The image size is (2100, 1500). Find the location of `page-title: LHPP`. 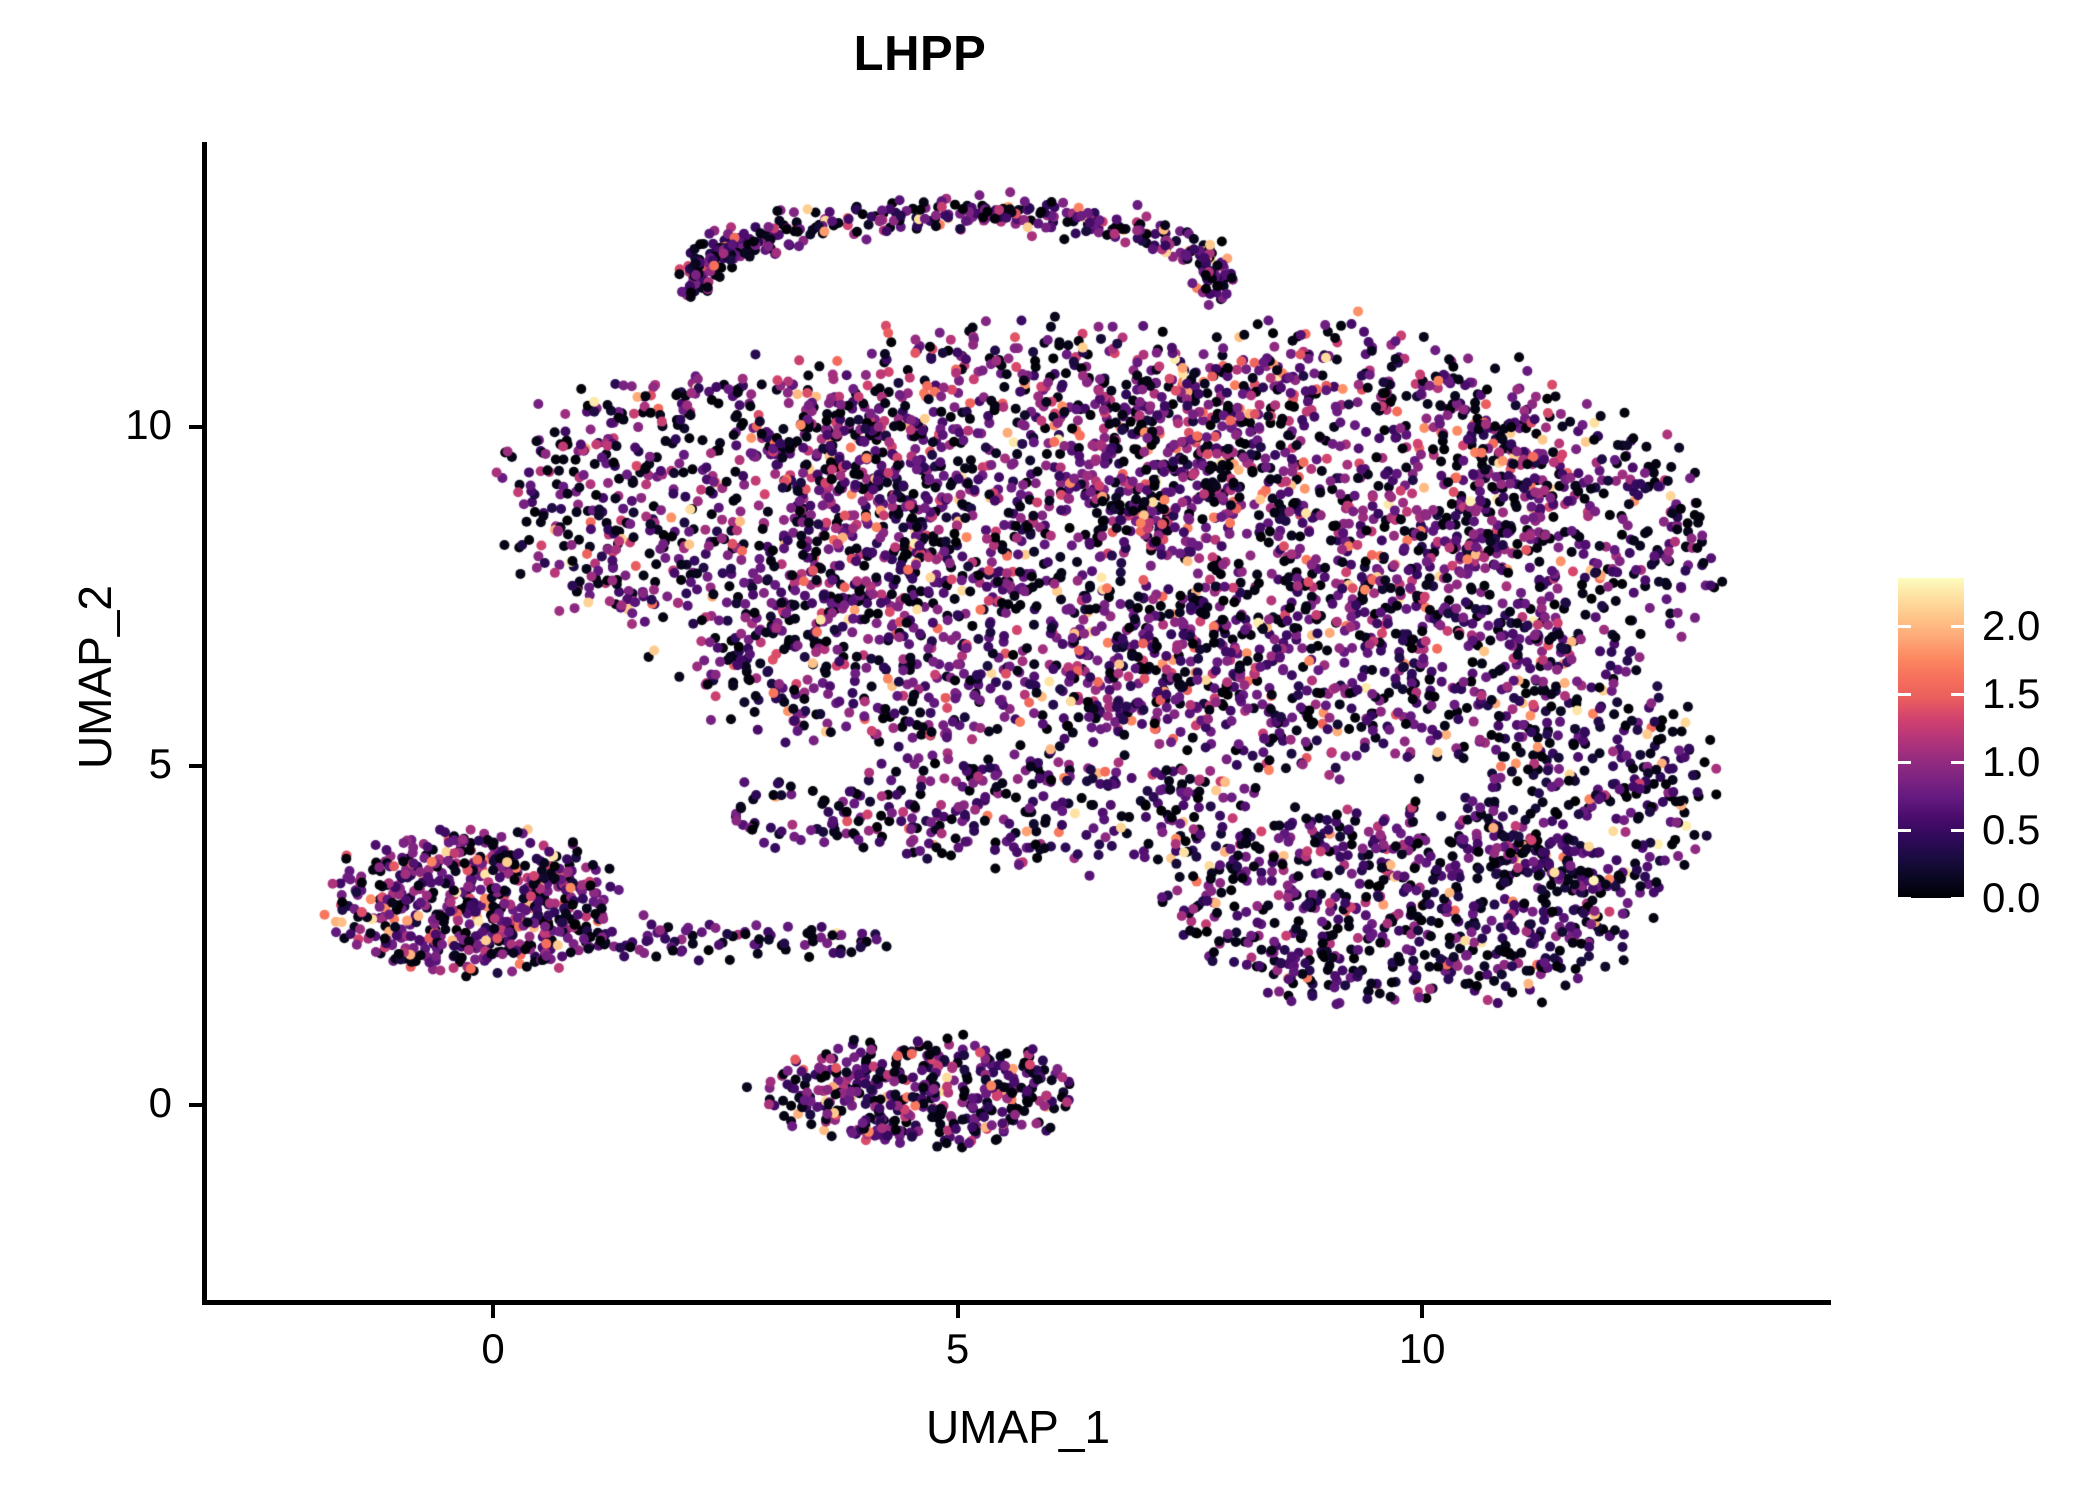

page-title: LHPP is located at coordinates (920, 54).